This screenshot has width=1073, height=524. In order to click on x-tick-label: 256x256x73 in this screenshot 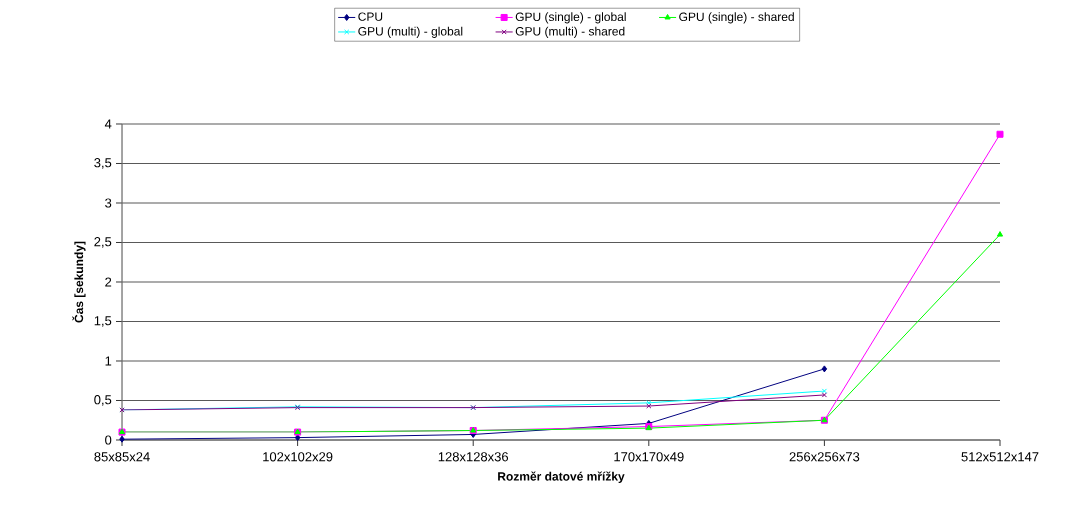, I will do `click(824, 457)`.